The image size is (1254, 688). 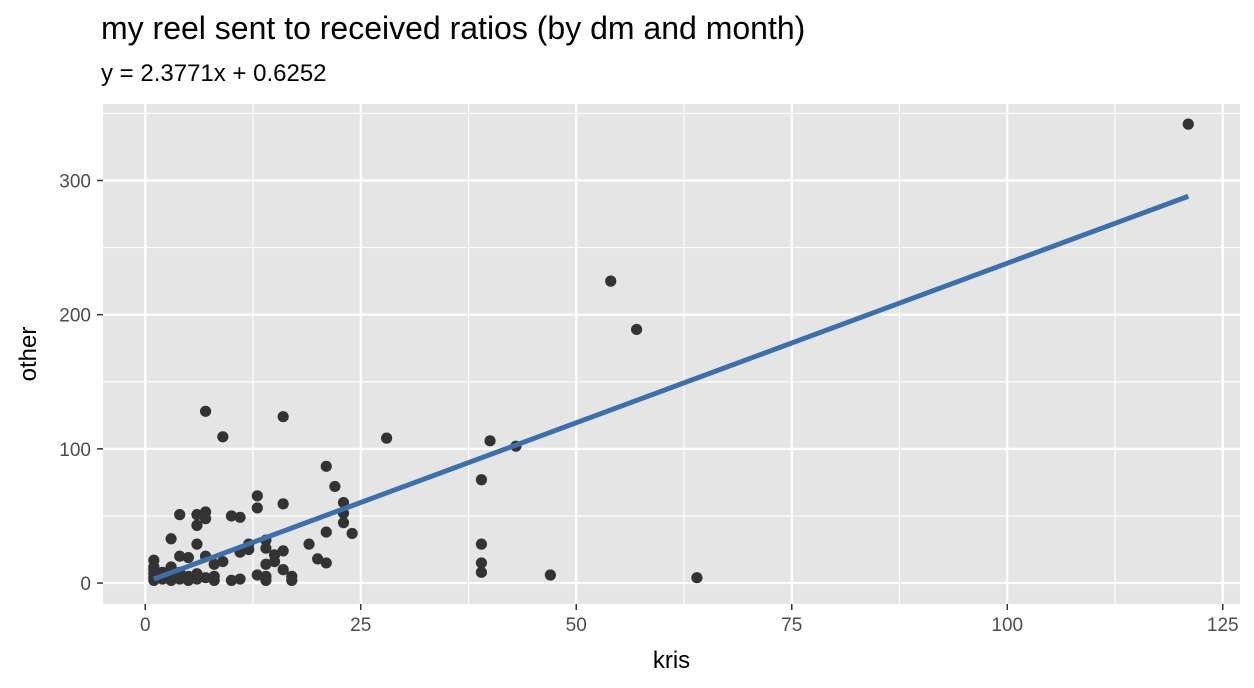 What do you see at coordinates (214, 73) in the screenshot?
I see `chart-subtitle: y = 2.3771x + 0.6252` at bounding box center [214, 73].